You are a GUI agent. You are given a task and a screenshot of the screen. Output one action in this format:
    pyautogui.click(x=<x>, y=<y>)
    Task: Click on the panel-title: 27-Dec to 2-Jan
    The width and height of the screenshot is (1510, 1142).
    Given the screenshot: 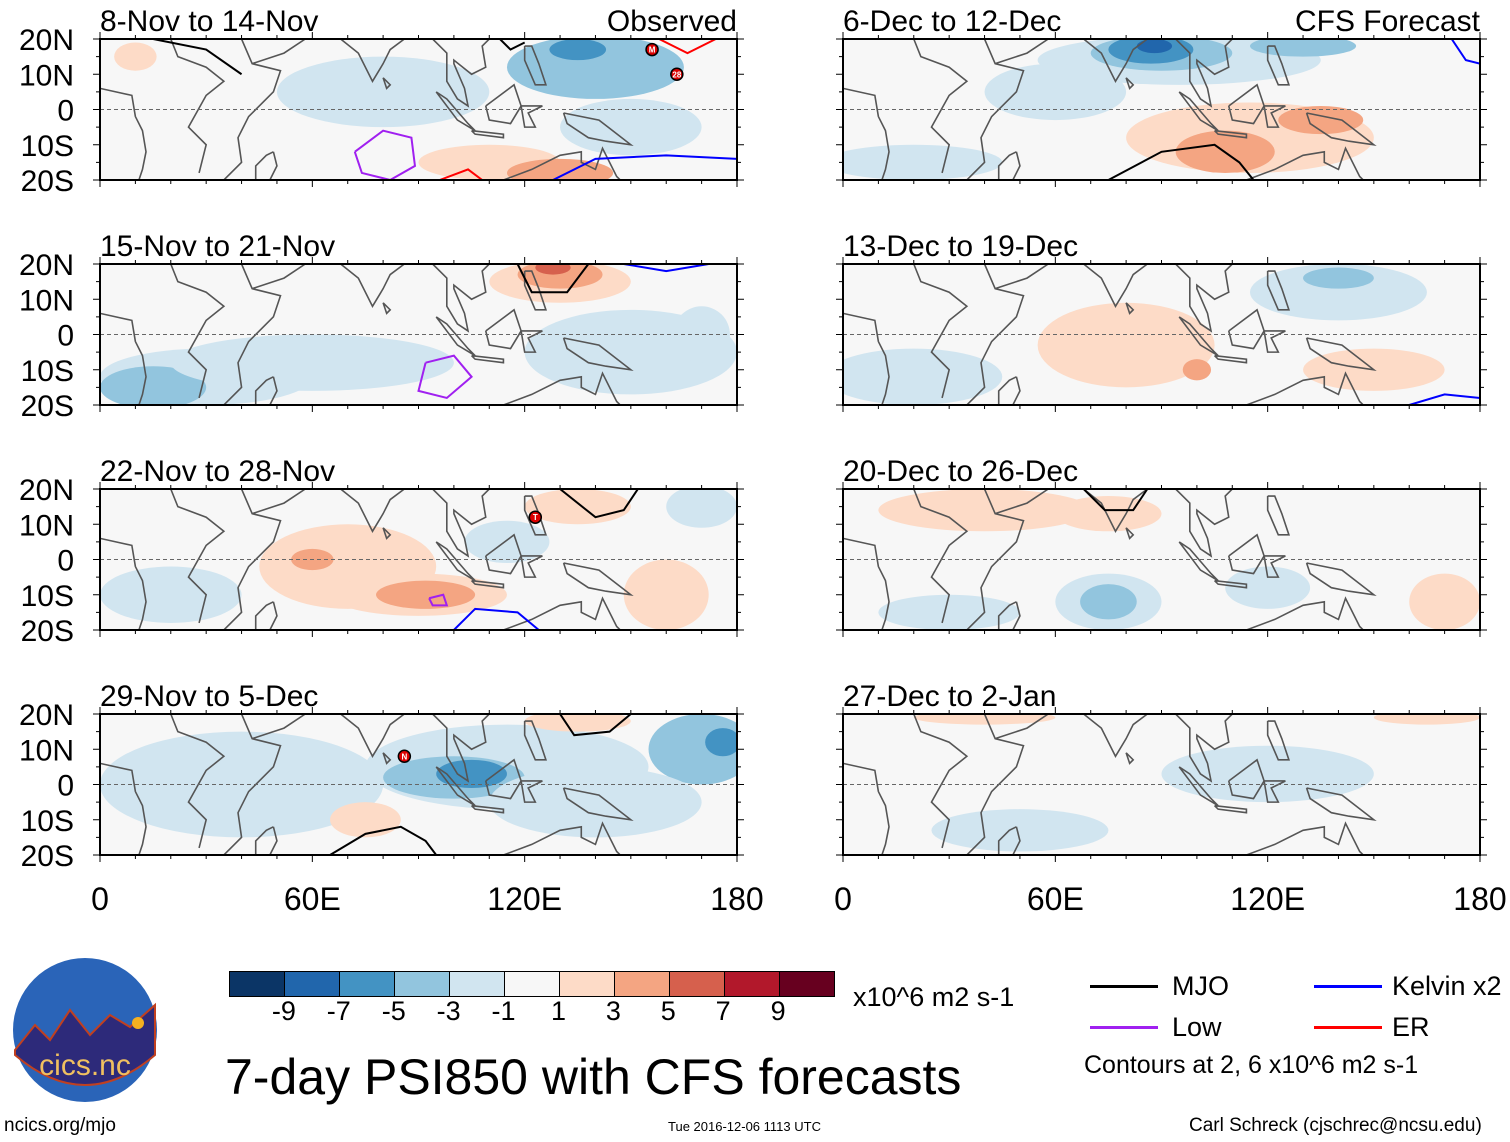 What is the action you would take?
    pyautogui.click(x=949, y=696)
    